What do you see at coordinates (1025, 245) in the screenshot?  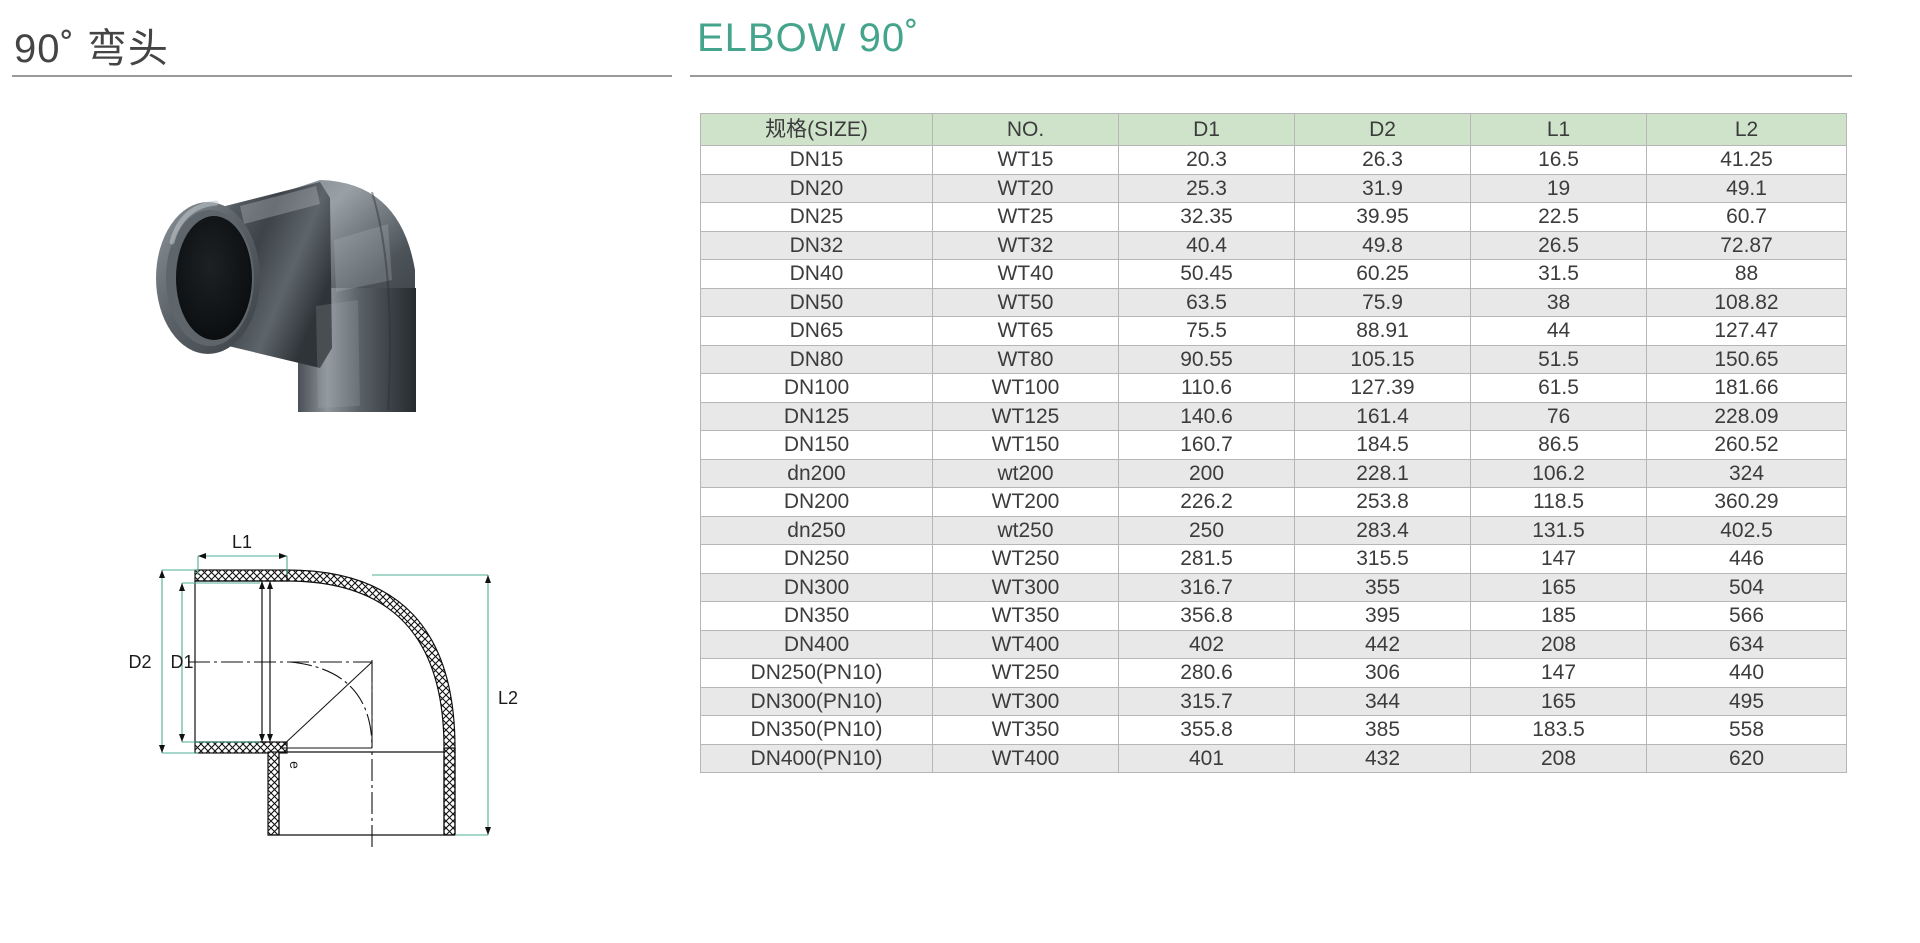 I see `cell-no: WT32` at bounding box center [1025, 245].